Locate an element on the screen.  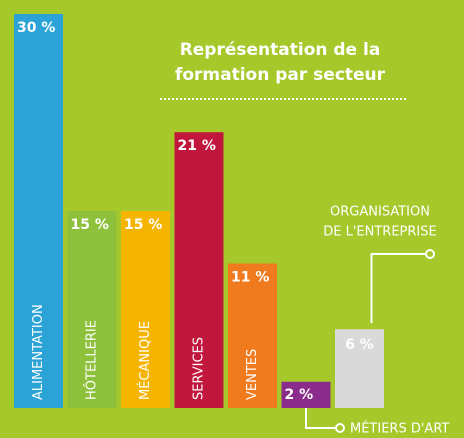
category-label: HÔTELLERIE is located at coordinates (92, 360).